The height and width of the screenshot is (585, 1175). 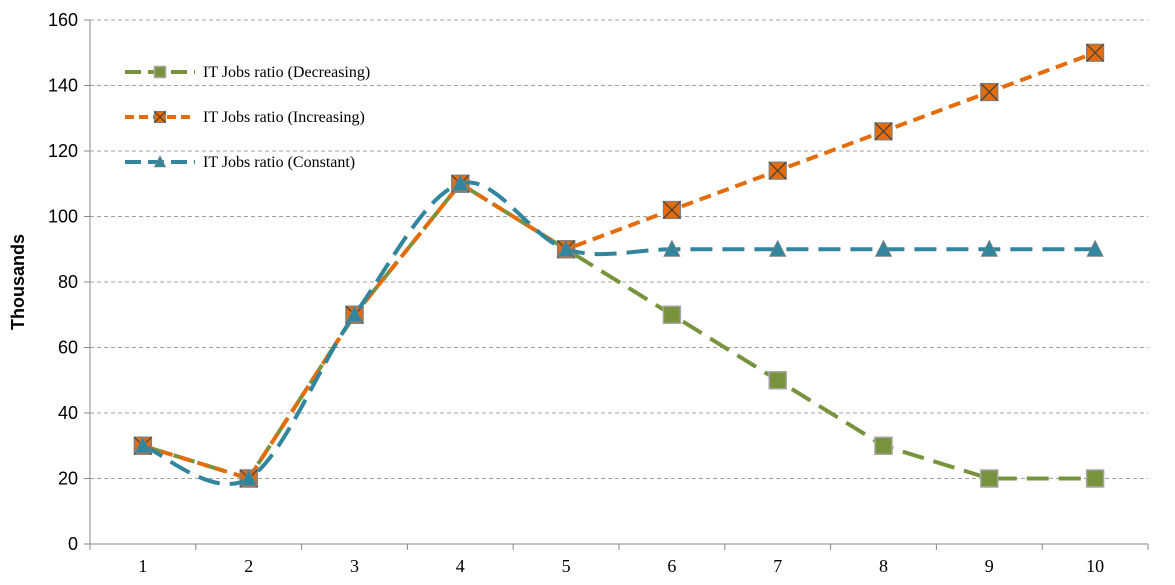 I want to click on x-tick-label: 5, so click(x=566, y=566).